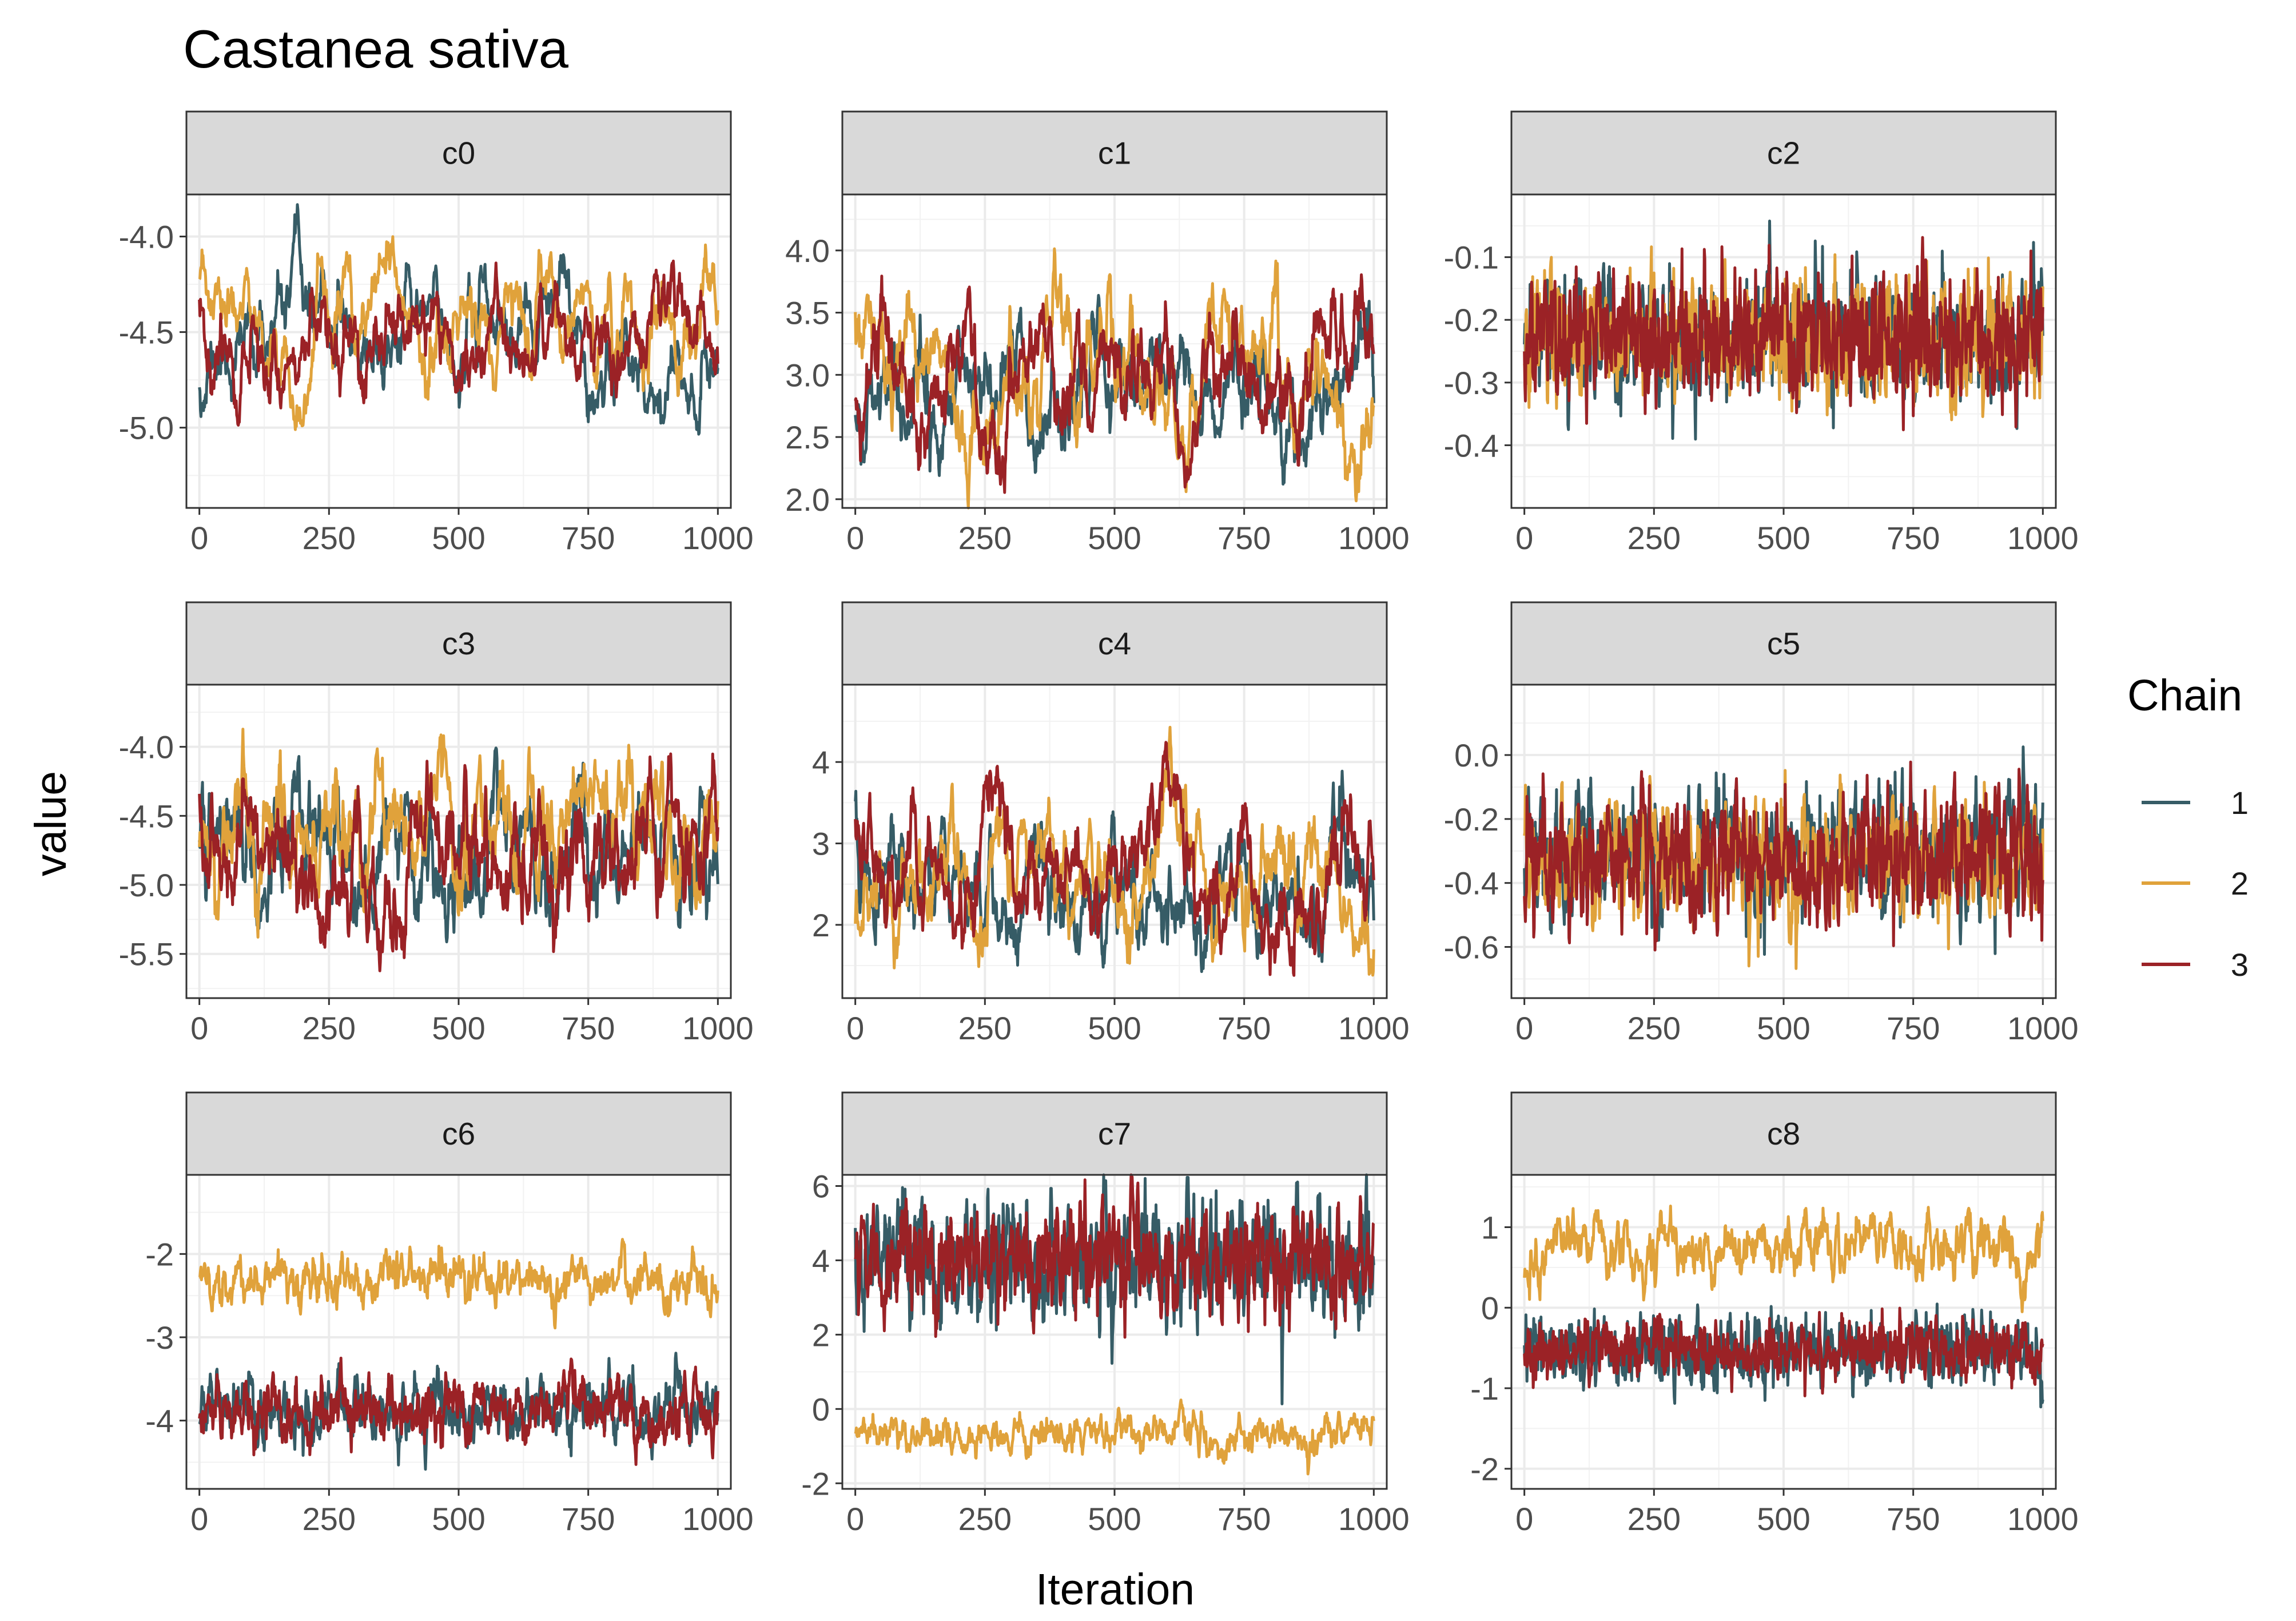 This screenshot has width=2296, height=1621. I want to click on strip-c2, so click(1783, 153).